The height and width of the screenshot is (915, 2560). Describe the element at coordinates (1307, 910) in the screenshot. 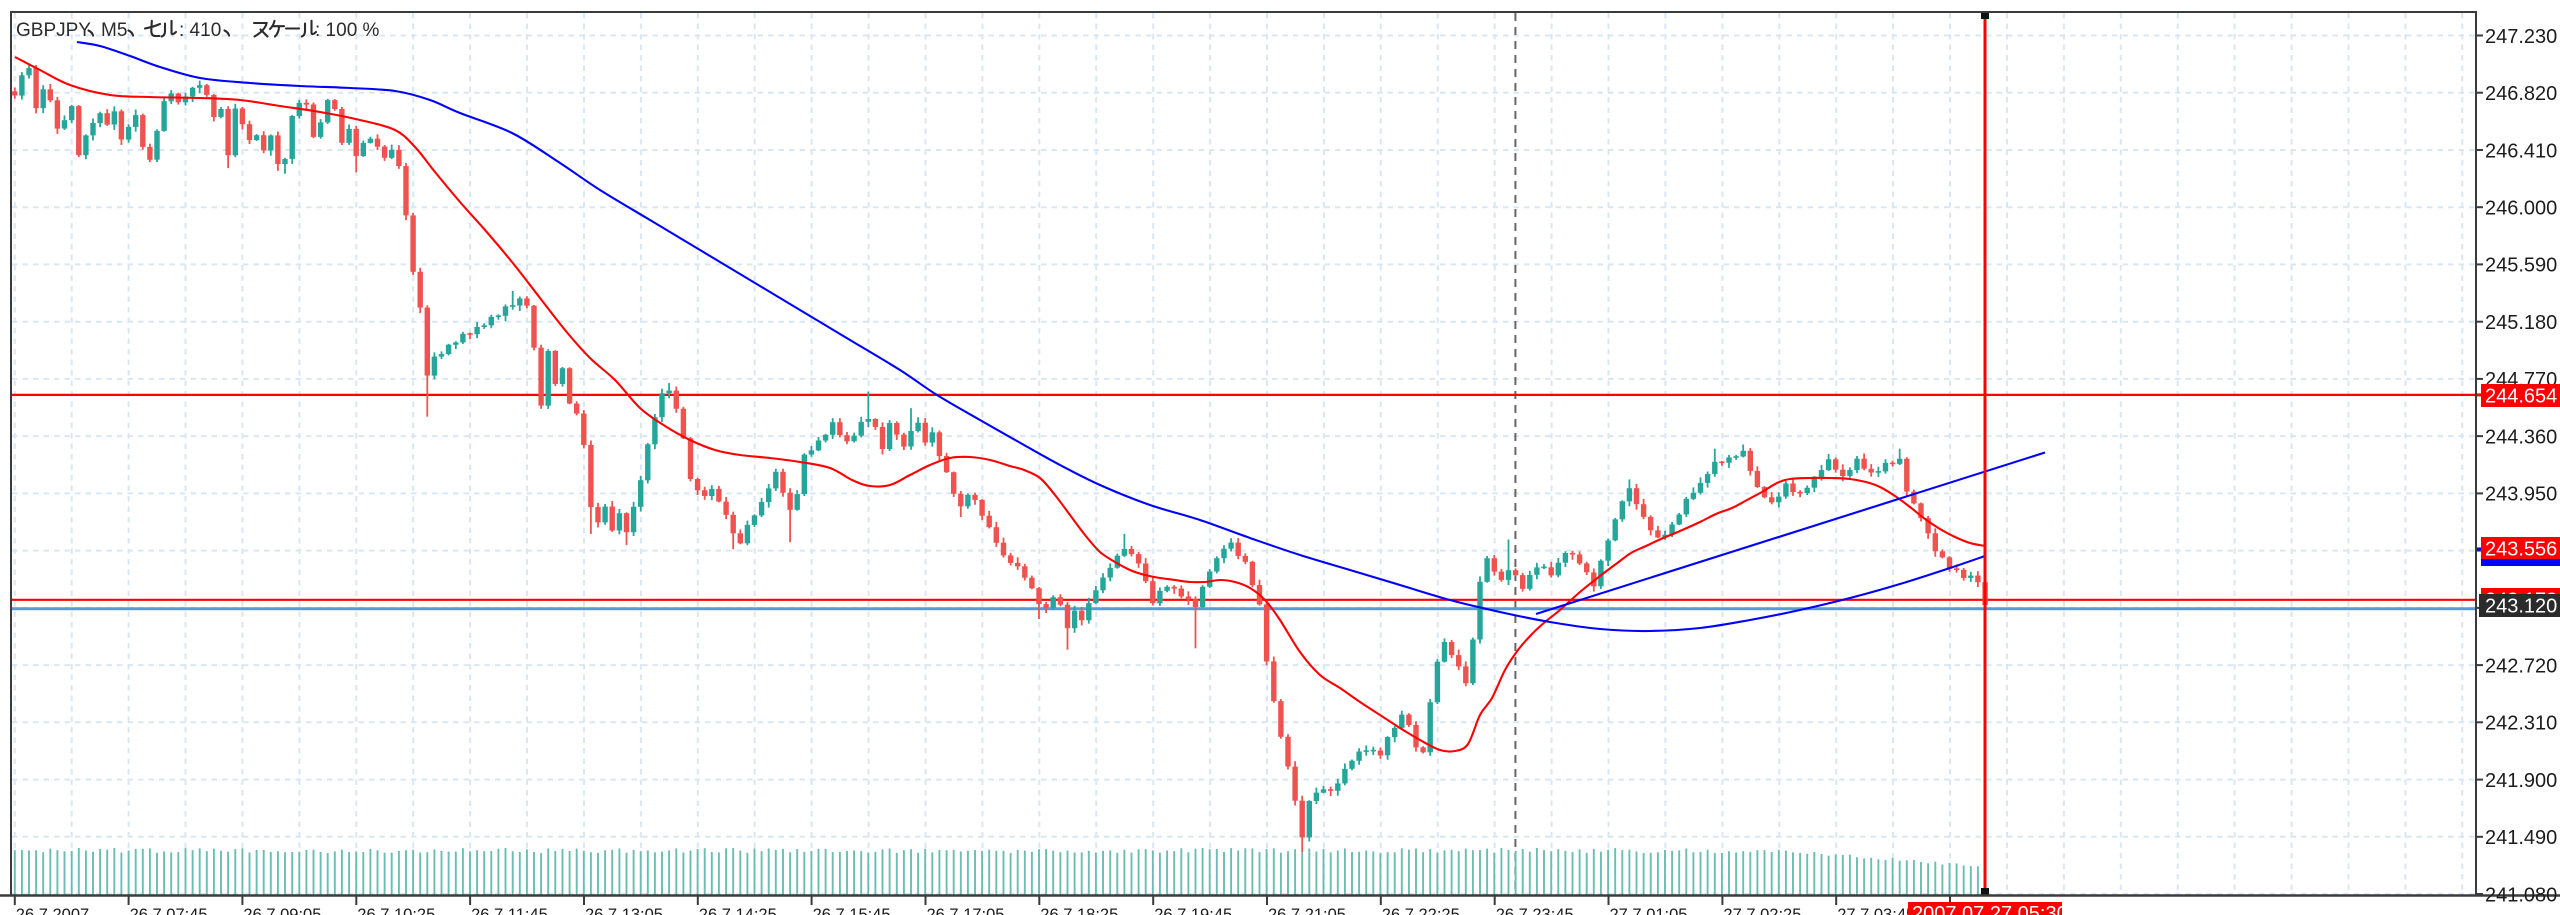

I see `svg-text: 26.7 21:05` at that location.